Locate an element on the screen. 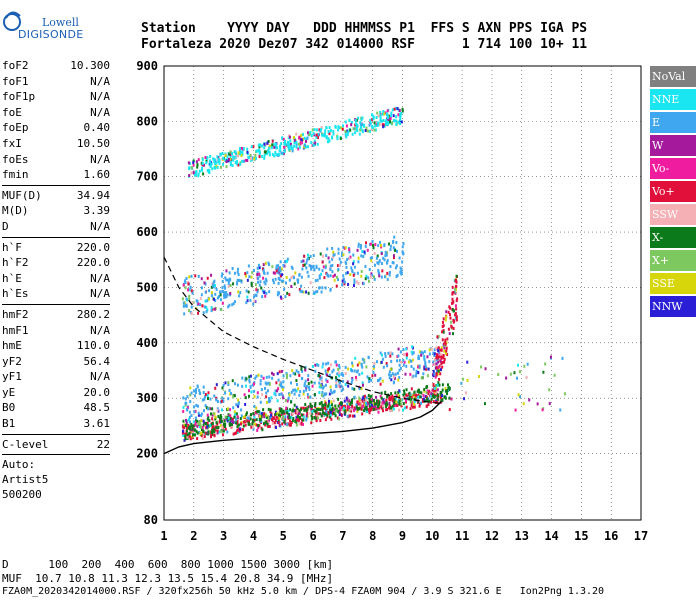 The height and width of the screenshot is (600, 700). param-label: fmin is located at coordinates (15, 175).